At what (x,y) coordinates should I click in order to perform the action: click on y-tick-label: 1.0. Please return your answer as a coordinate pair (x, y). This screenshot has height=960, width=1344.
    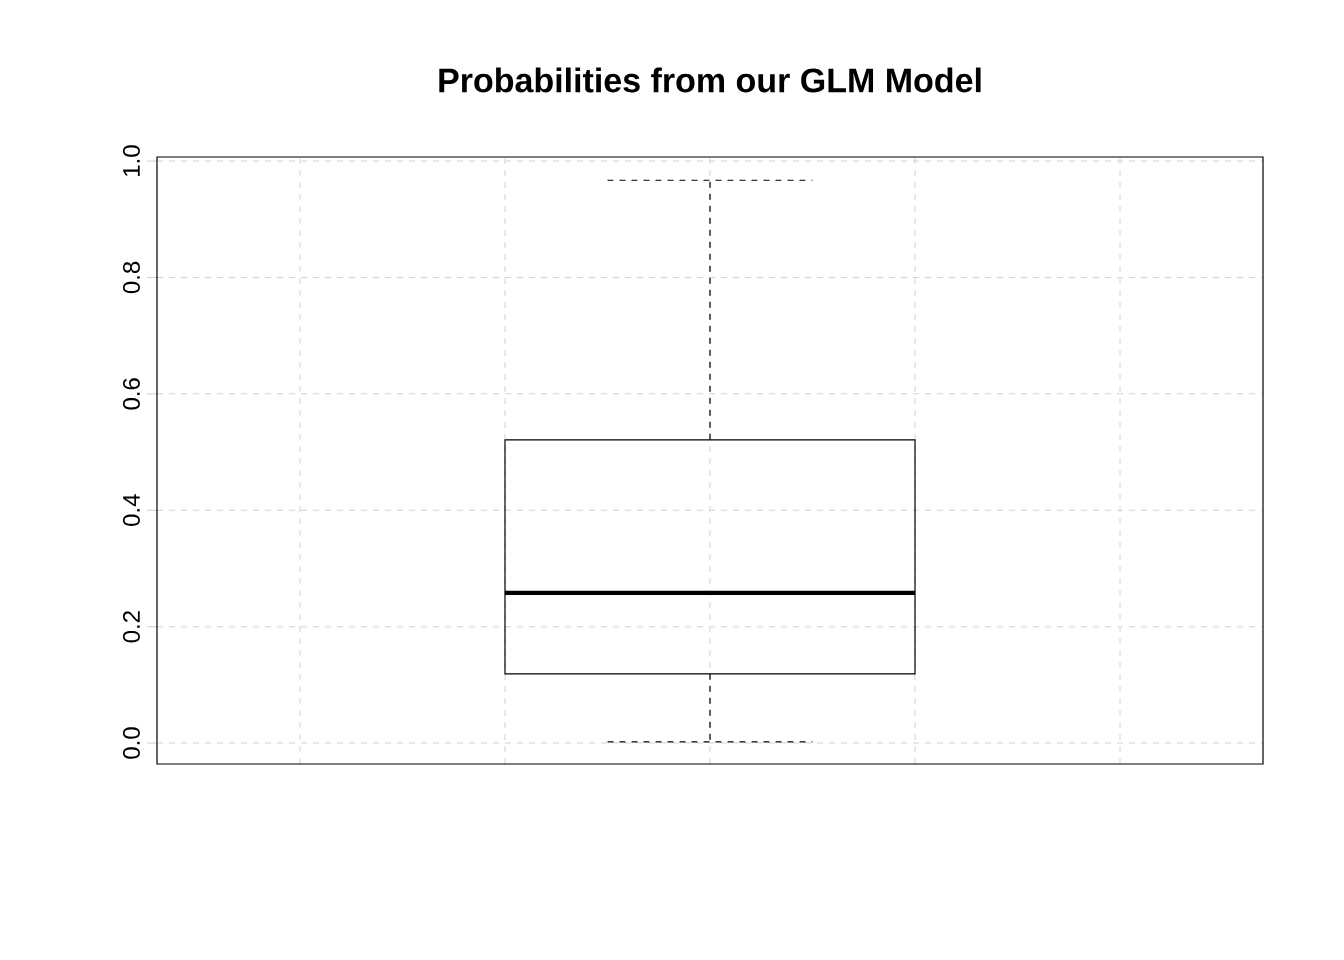
    Looking at the image, I should click on (131, 160).